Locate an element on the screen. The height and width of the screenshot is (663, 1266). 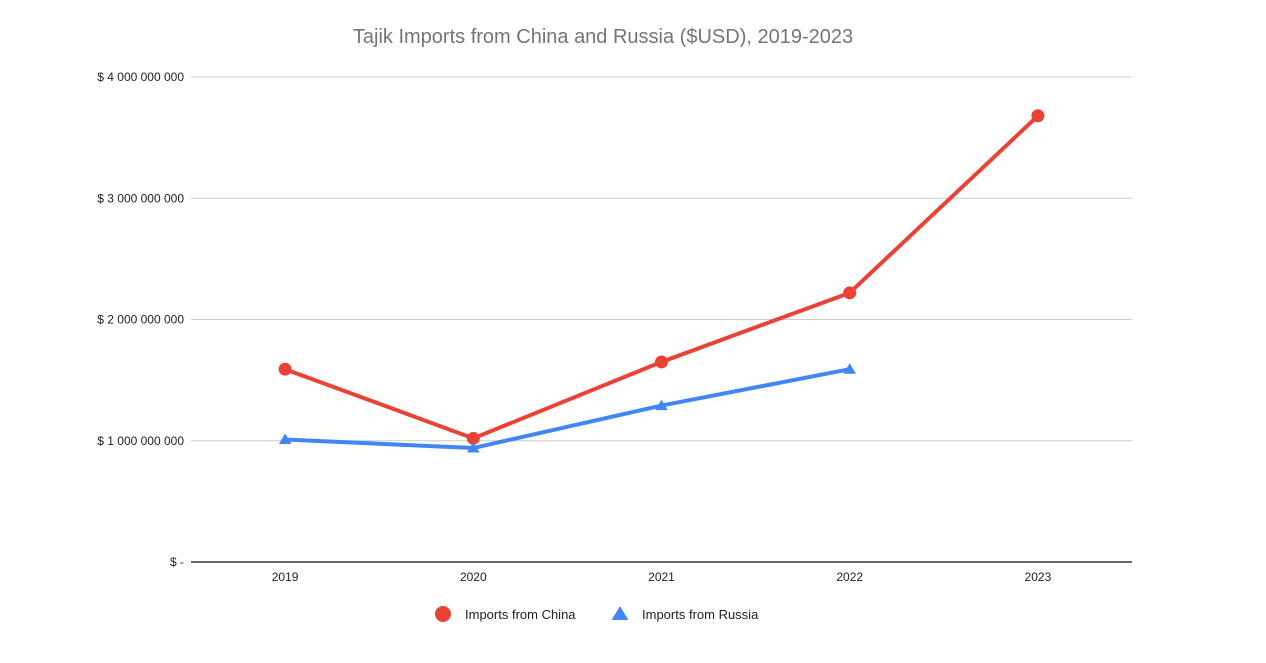
x-tick-label: 2020 is located at coordinates (473, 577).